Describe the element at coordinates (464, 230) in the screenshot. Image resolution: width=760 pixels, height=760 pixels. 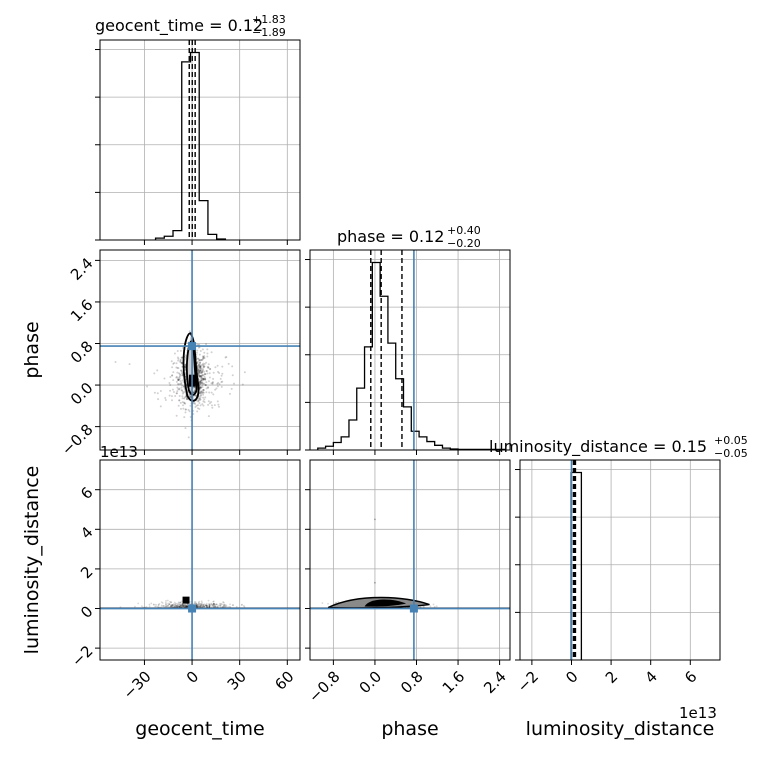
I see `title-phase-plus: +0.40` at that location.